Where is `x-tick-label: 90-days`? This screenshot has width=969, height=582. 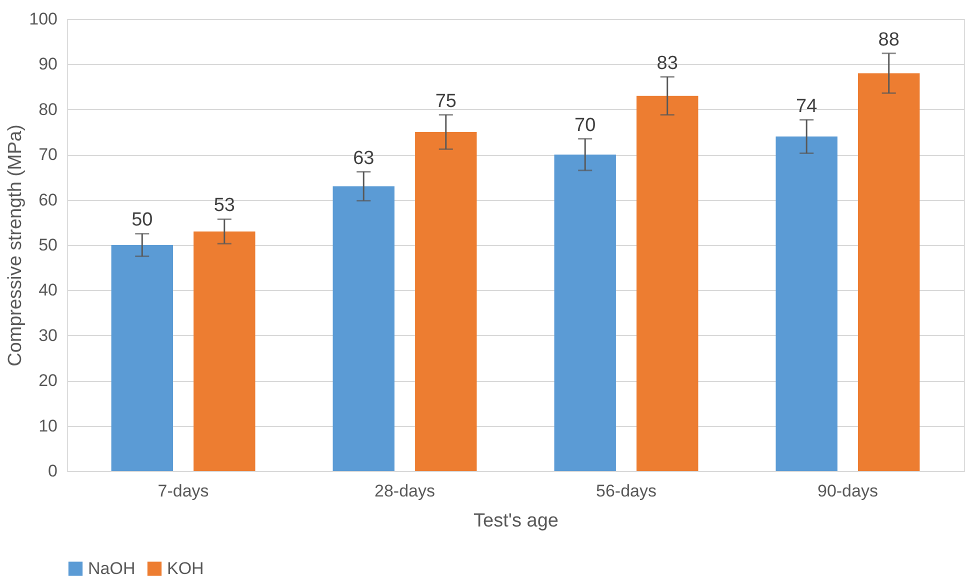
x-tick-label: 90-days is located at coordinates (847, 491).